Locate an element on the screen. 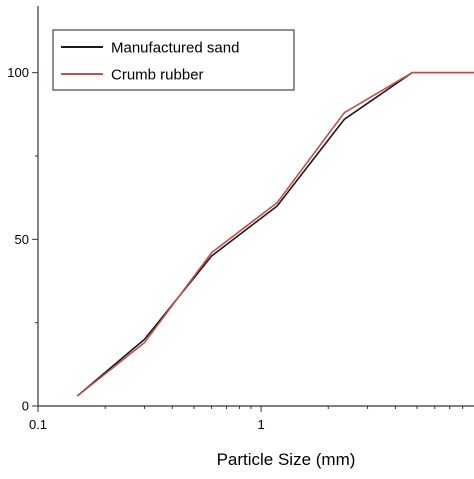 This screenshot has height=479, width=474. y-tick-label: 50 is located at coordinates (22, 239).